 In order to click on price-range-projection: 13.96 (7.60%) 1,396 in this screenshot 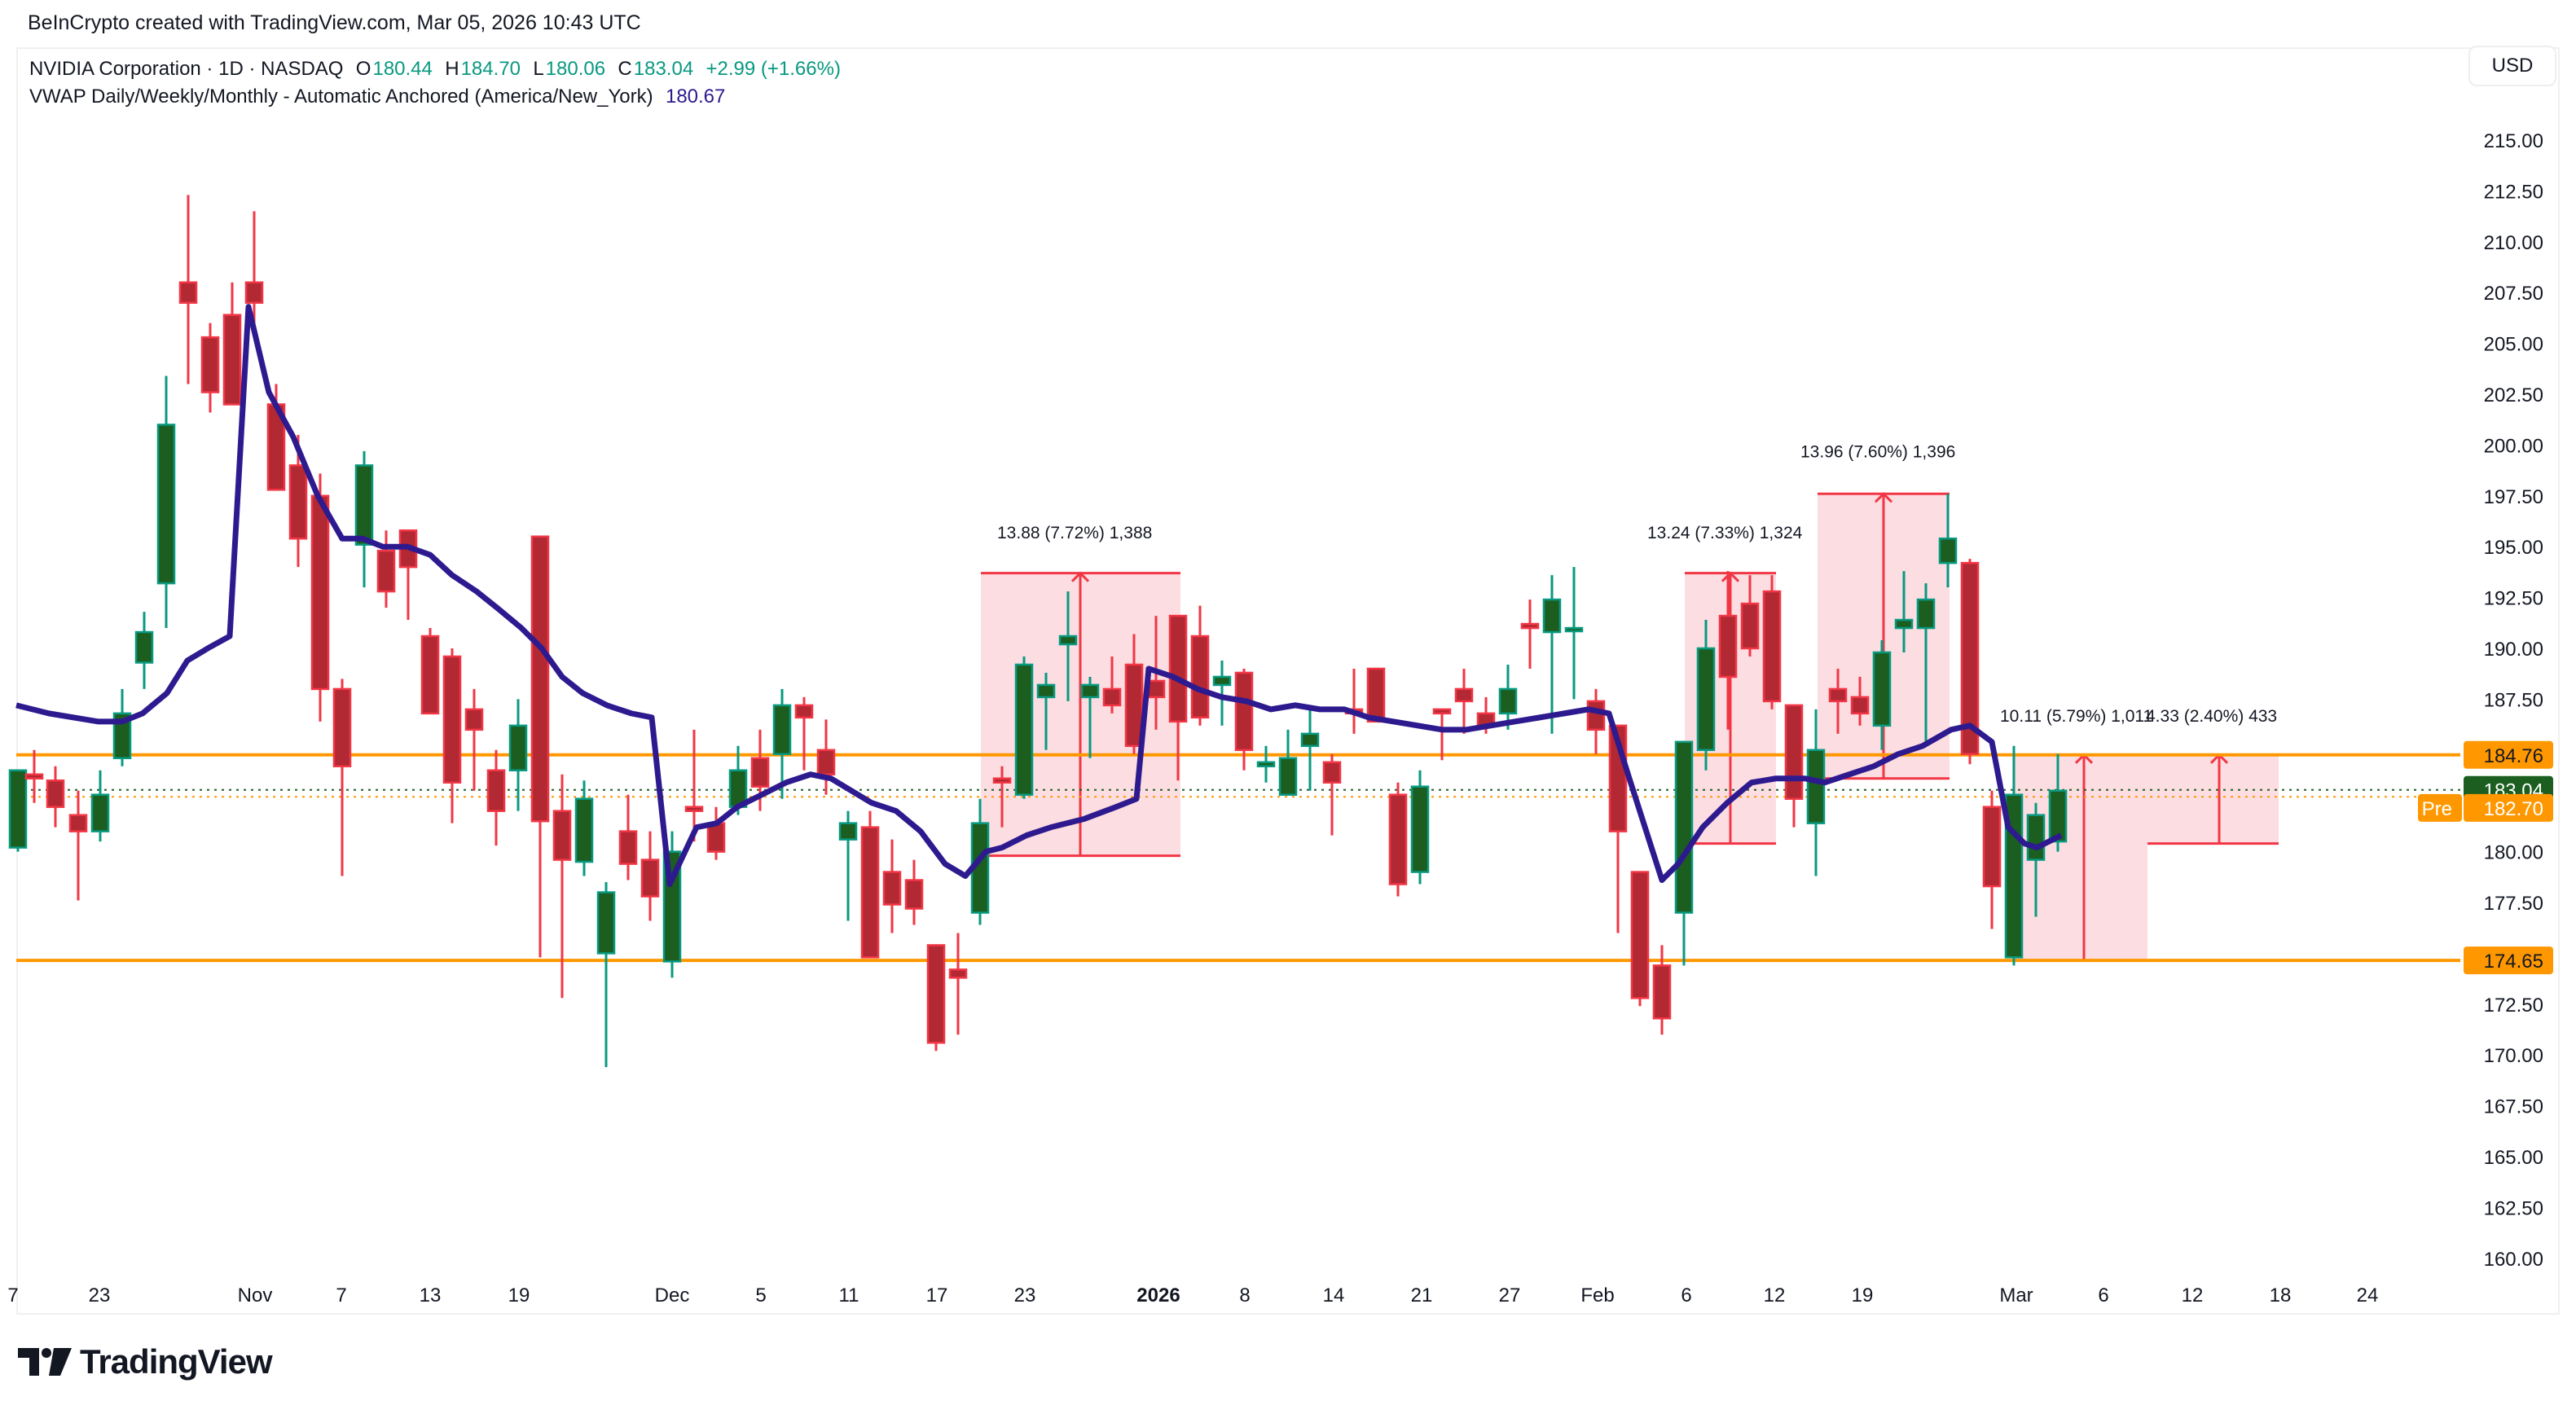, I will do `click(1877, 611)`.